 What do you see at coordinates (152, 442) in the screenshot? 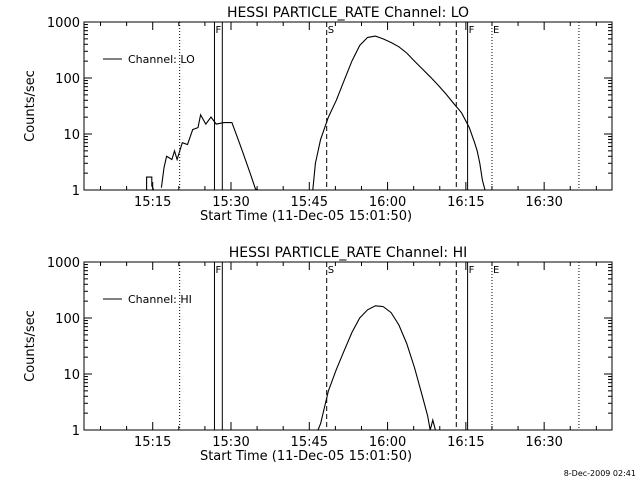
I see `panel-1-x-tick-label-0: 15:15` at bounding box center [152, 442].